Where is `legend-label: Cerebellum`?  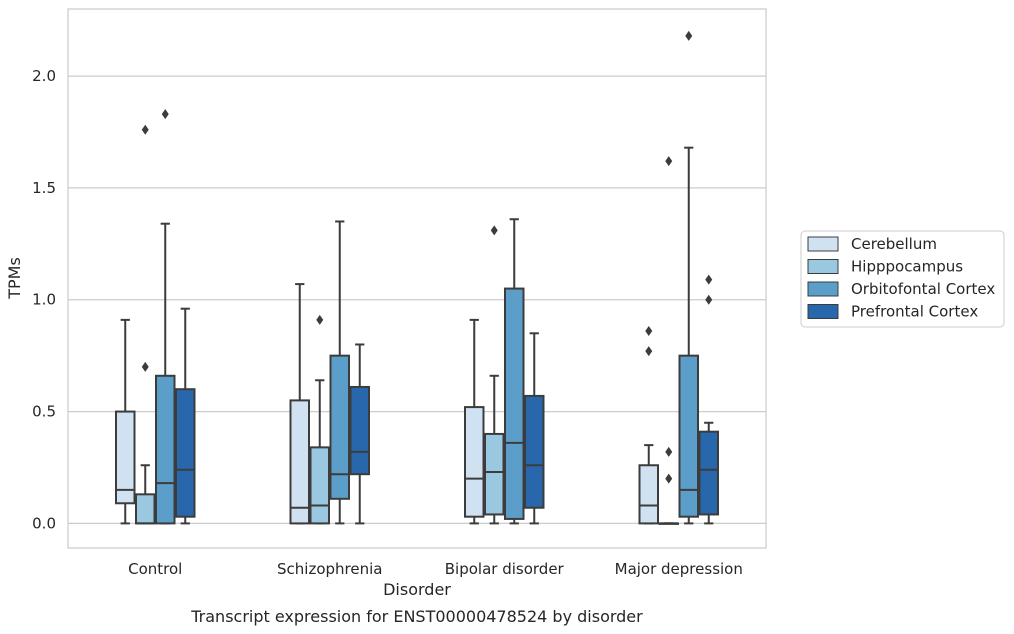 legend-label: Cerebellum is located at coordinates (894, 244).